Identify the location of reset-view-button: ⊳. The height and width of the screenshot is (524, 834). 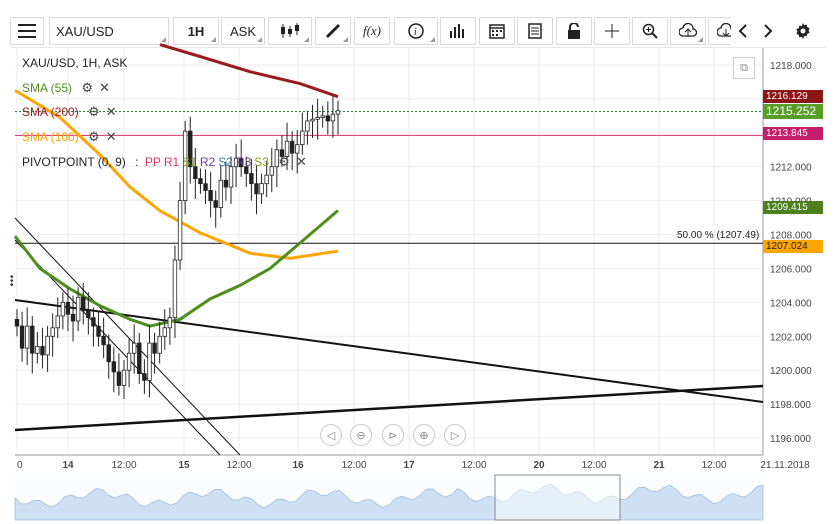
(393, 435).